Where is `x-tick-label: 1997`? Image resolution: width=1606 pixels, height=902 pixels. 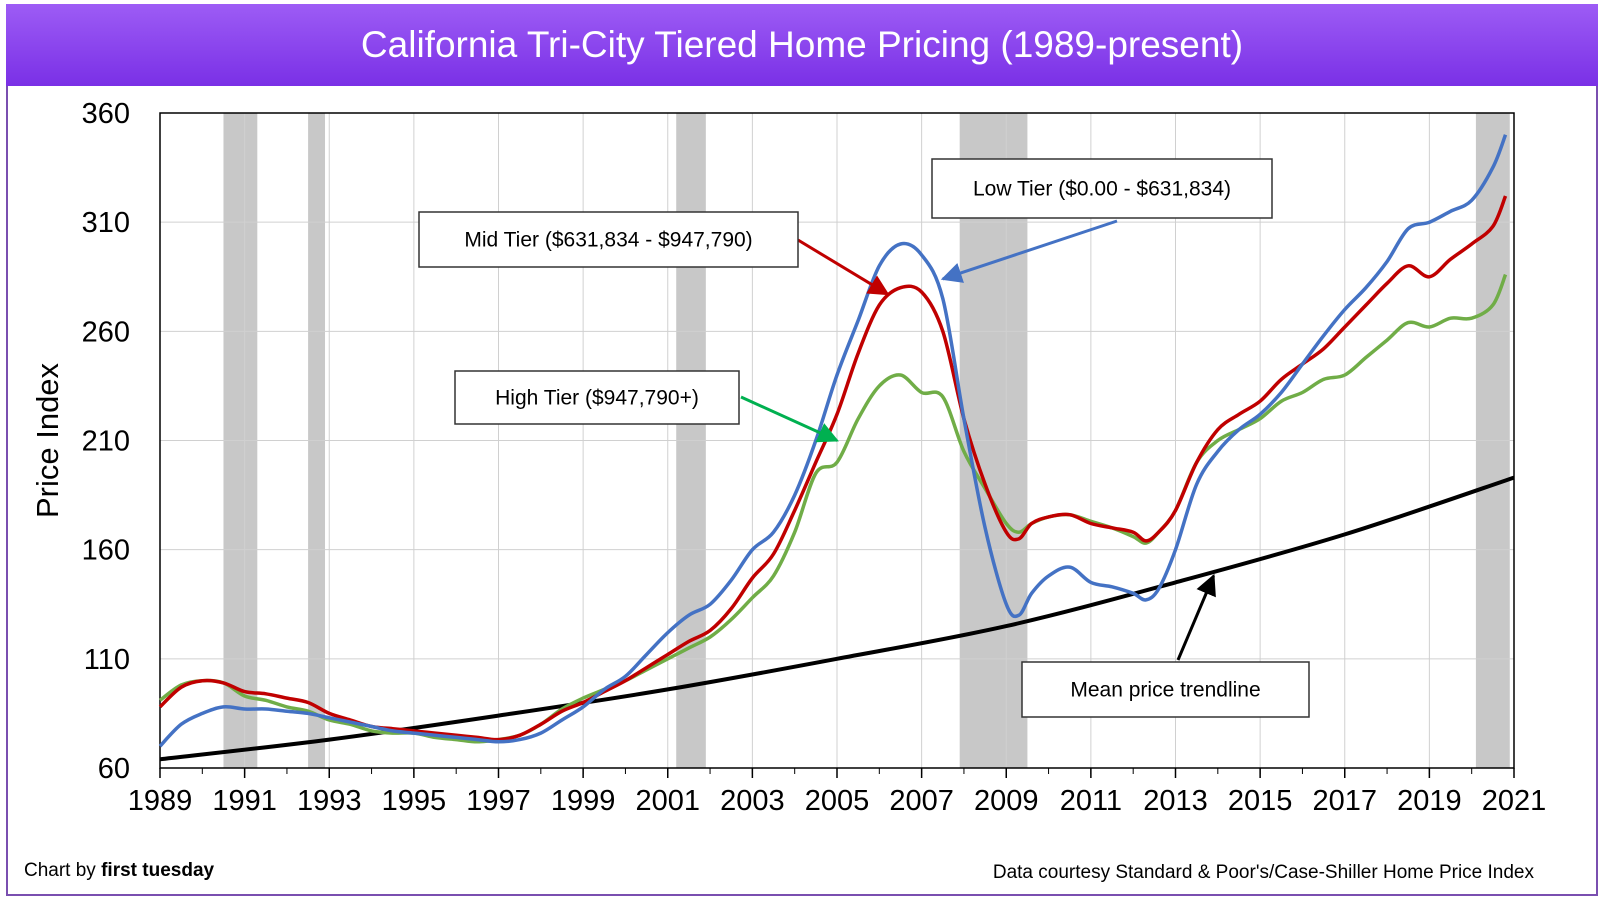
x-tick-label: 1997 is located at coordinates (498, 801).